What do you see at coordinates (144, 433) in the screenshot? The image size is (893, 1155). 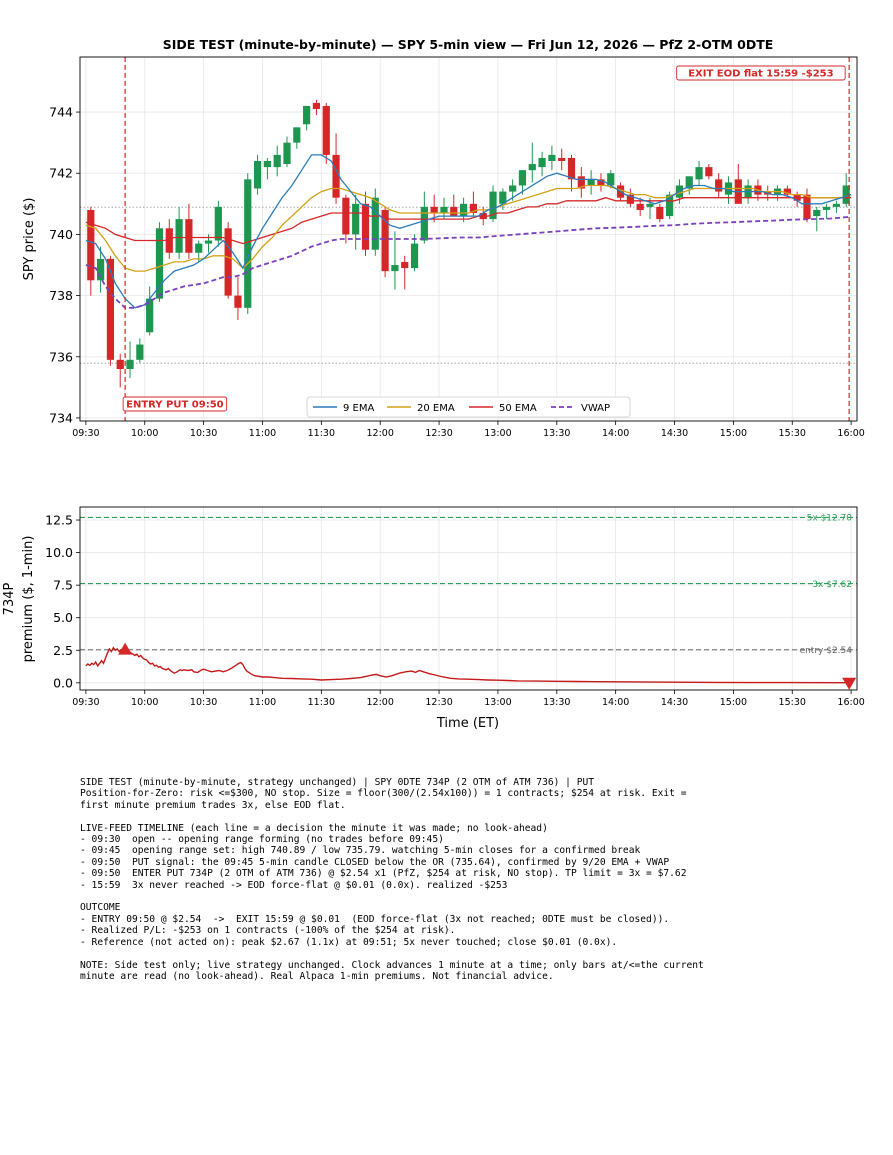 I see `x-tick-label: 10:00` at bounding box center [144, 433].